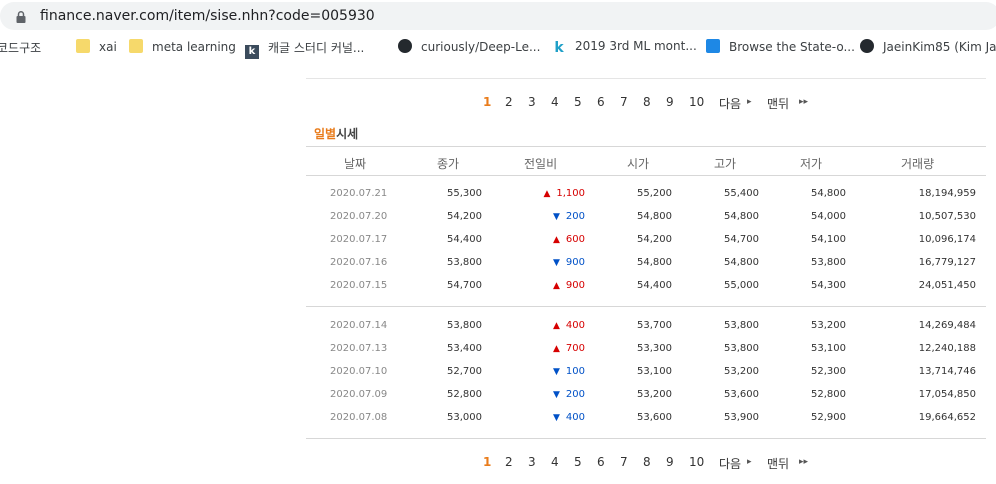 This screenshot has width=996, height=484. Describe the element at coordinates (359, 348) in the screenshot. I see `date-cell: 2020.07.13` at that location.